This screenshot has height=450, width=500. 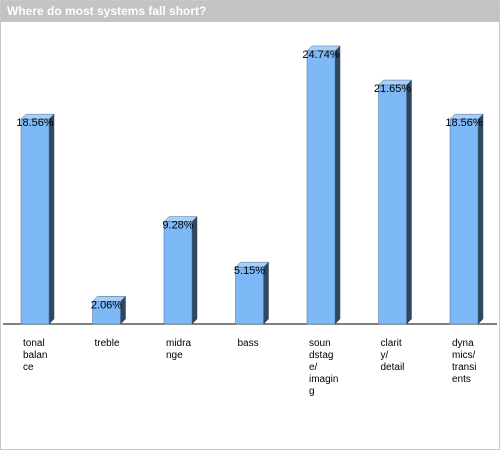 I want to click on chart-title: Where do most systems fall short?, so click(x=107, y=11).